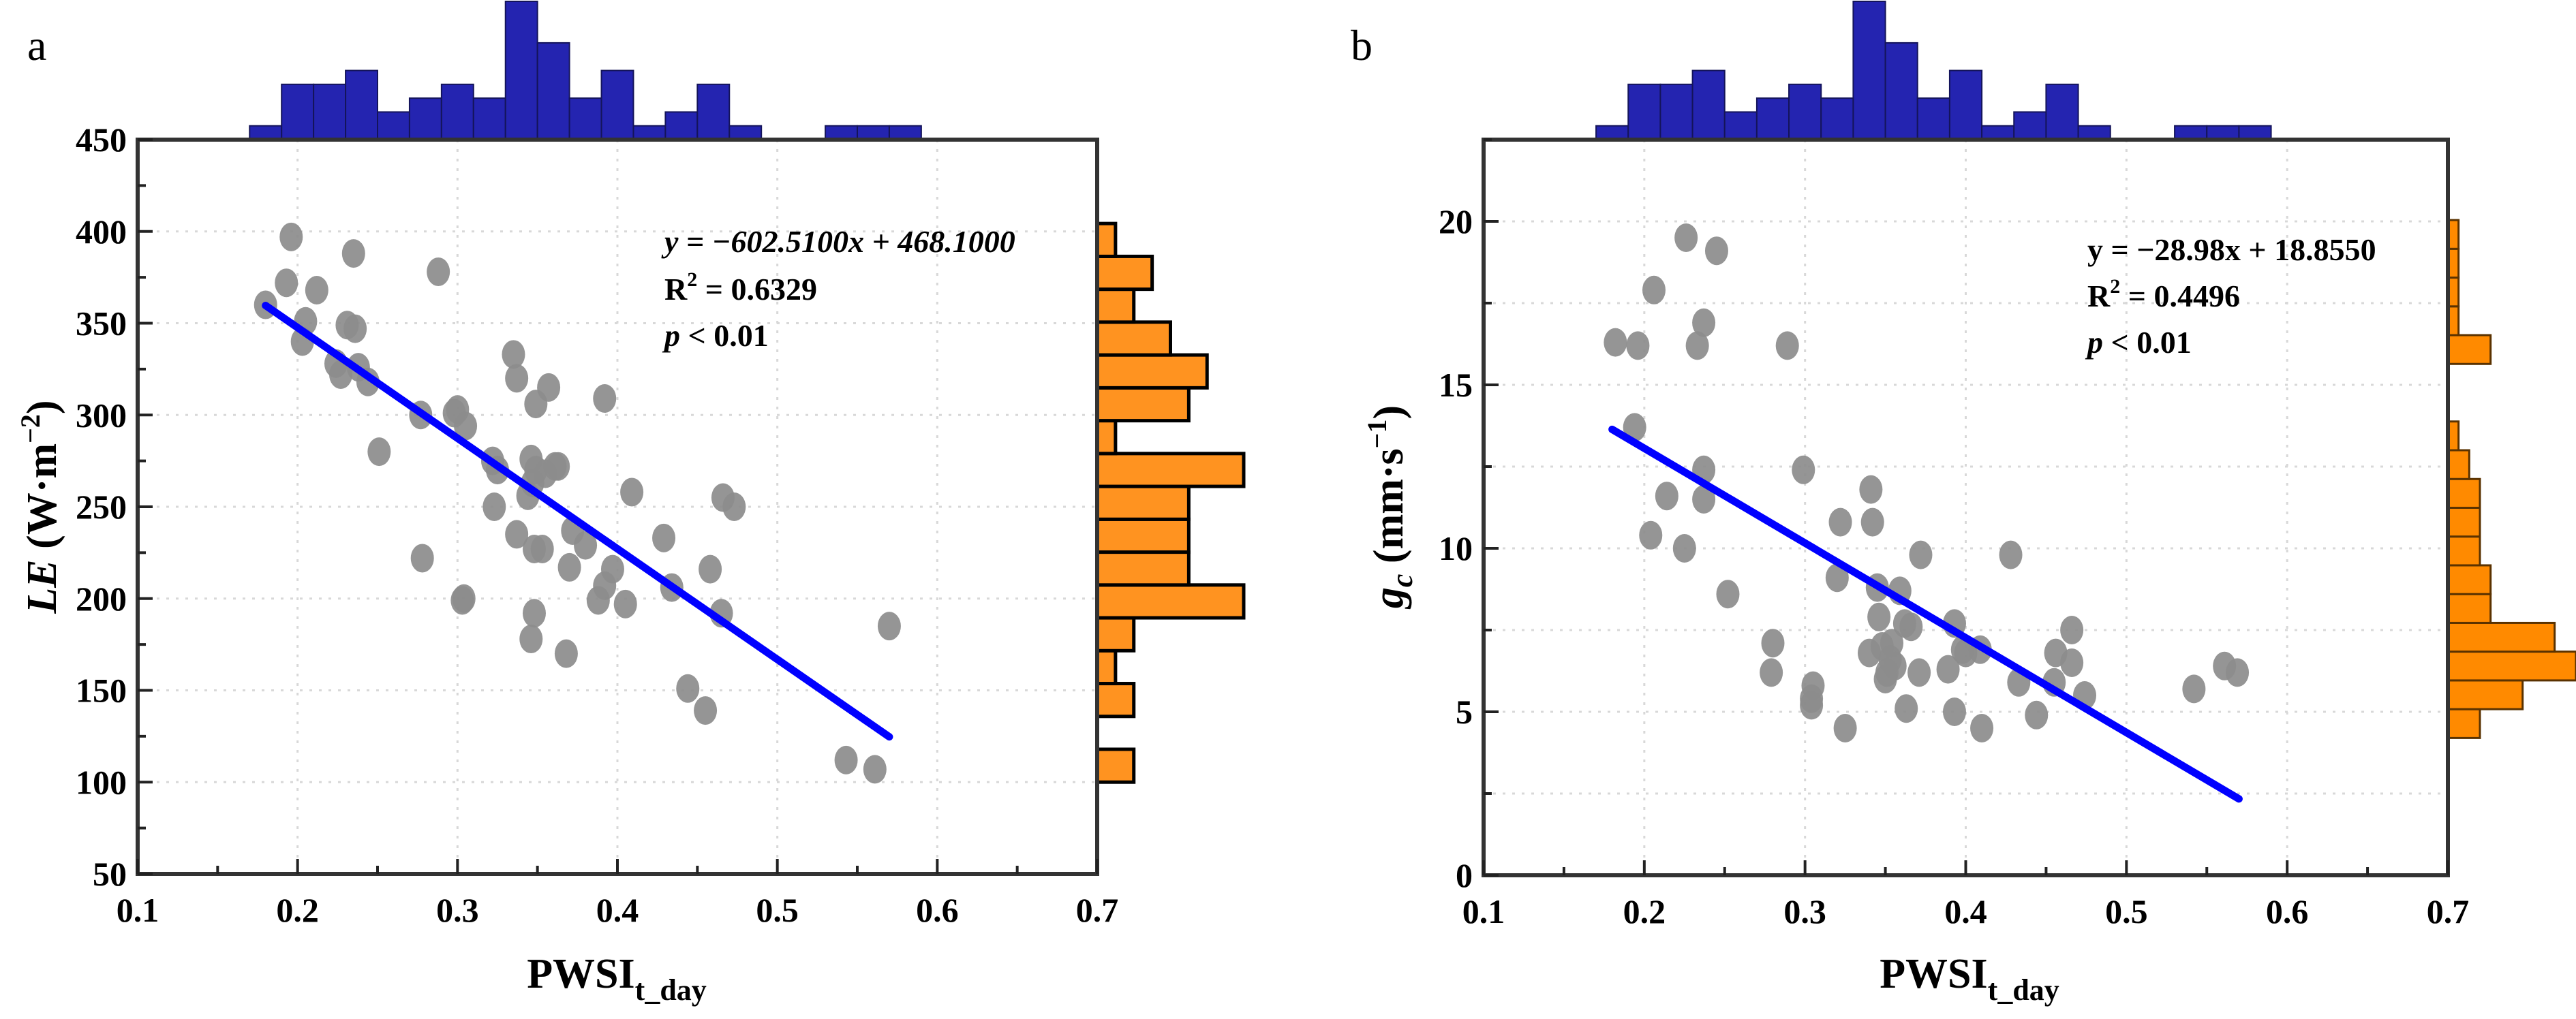 This screenshot has height=1019, width=2576. I want to click on y-tick-label: 400, so click(101, 232).